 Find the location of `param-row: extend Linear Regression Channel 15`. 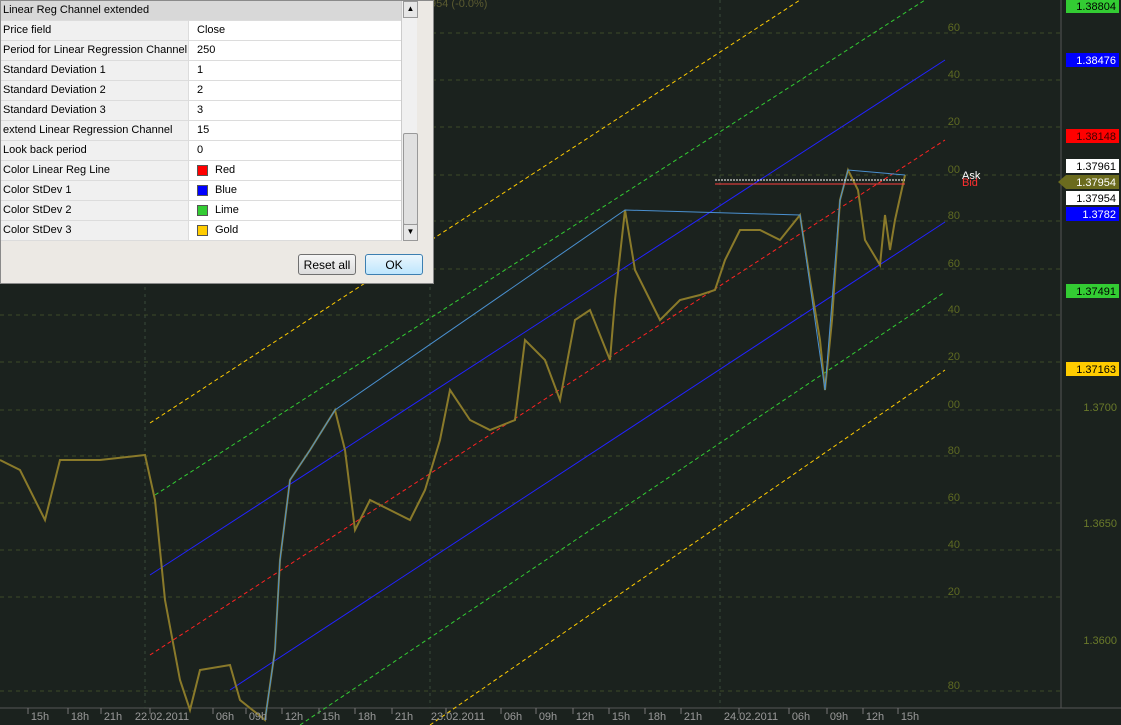

param-row: extend Linear Regression Channel 15 is located at coordinates (201, 131).